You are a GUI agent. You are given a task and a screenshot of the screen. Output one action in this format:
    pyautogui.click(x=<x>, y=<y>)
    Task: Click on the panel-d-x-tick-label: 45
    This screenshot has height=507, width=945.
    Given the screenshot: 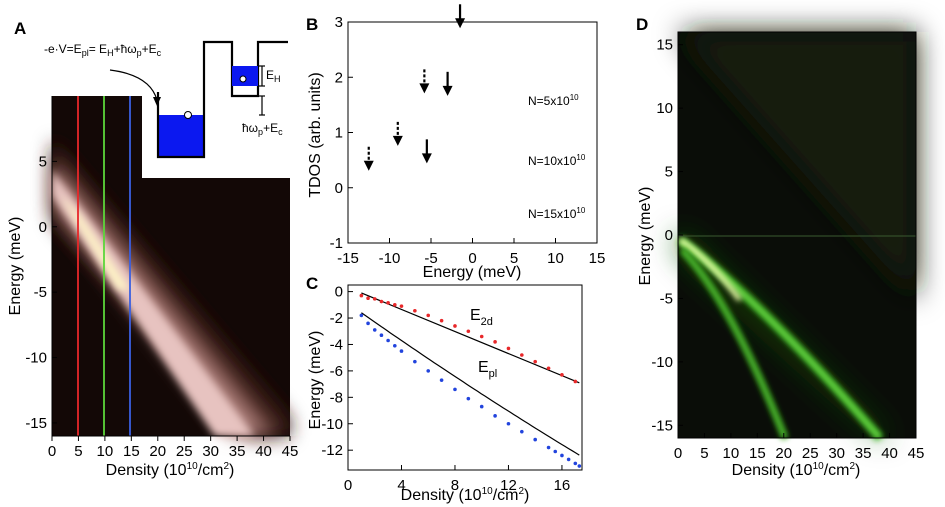 What is the action you would take?
    pyautogui.click(x=916, y=453)
    